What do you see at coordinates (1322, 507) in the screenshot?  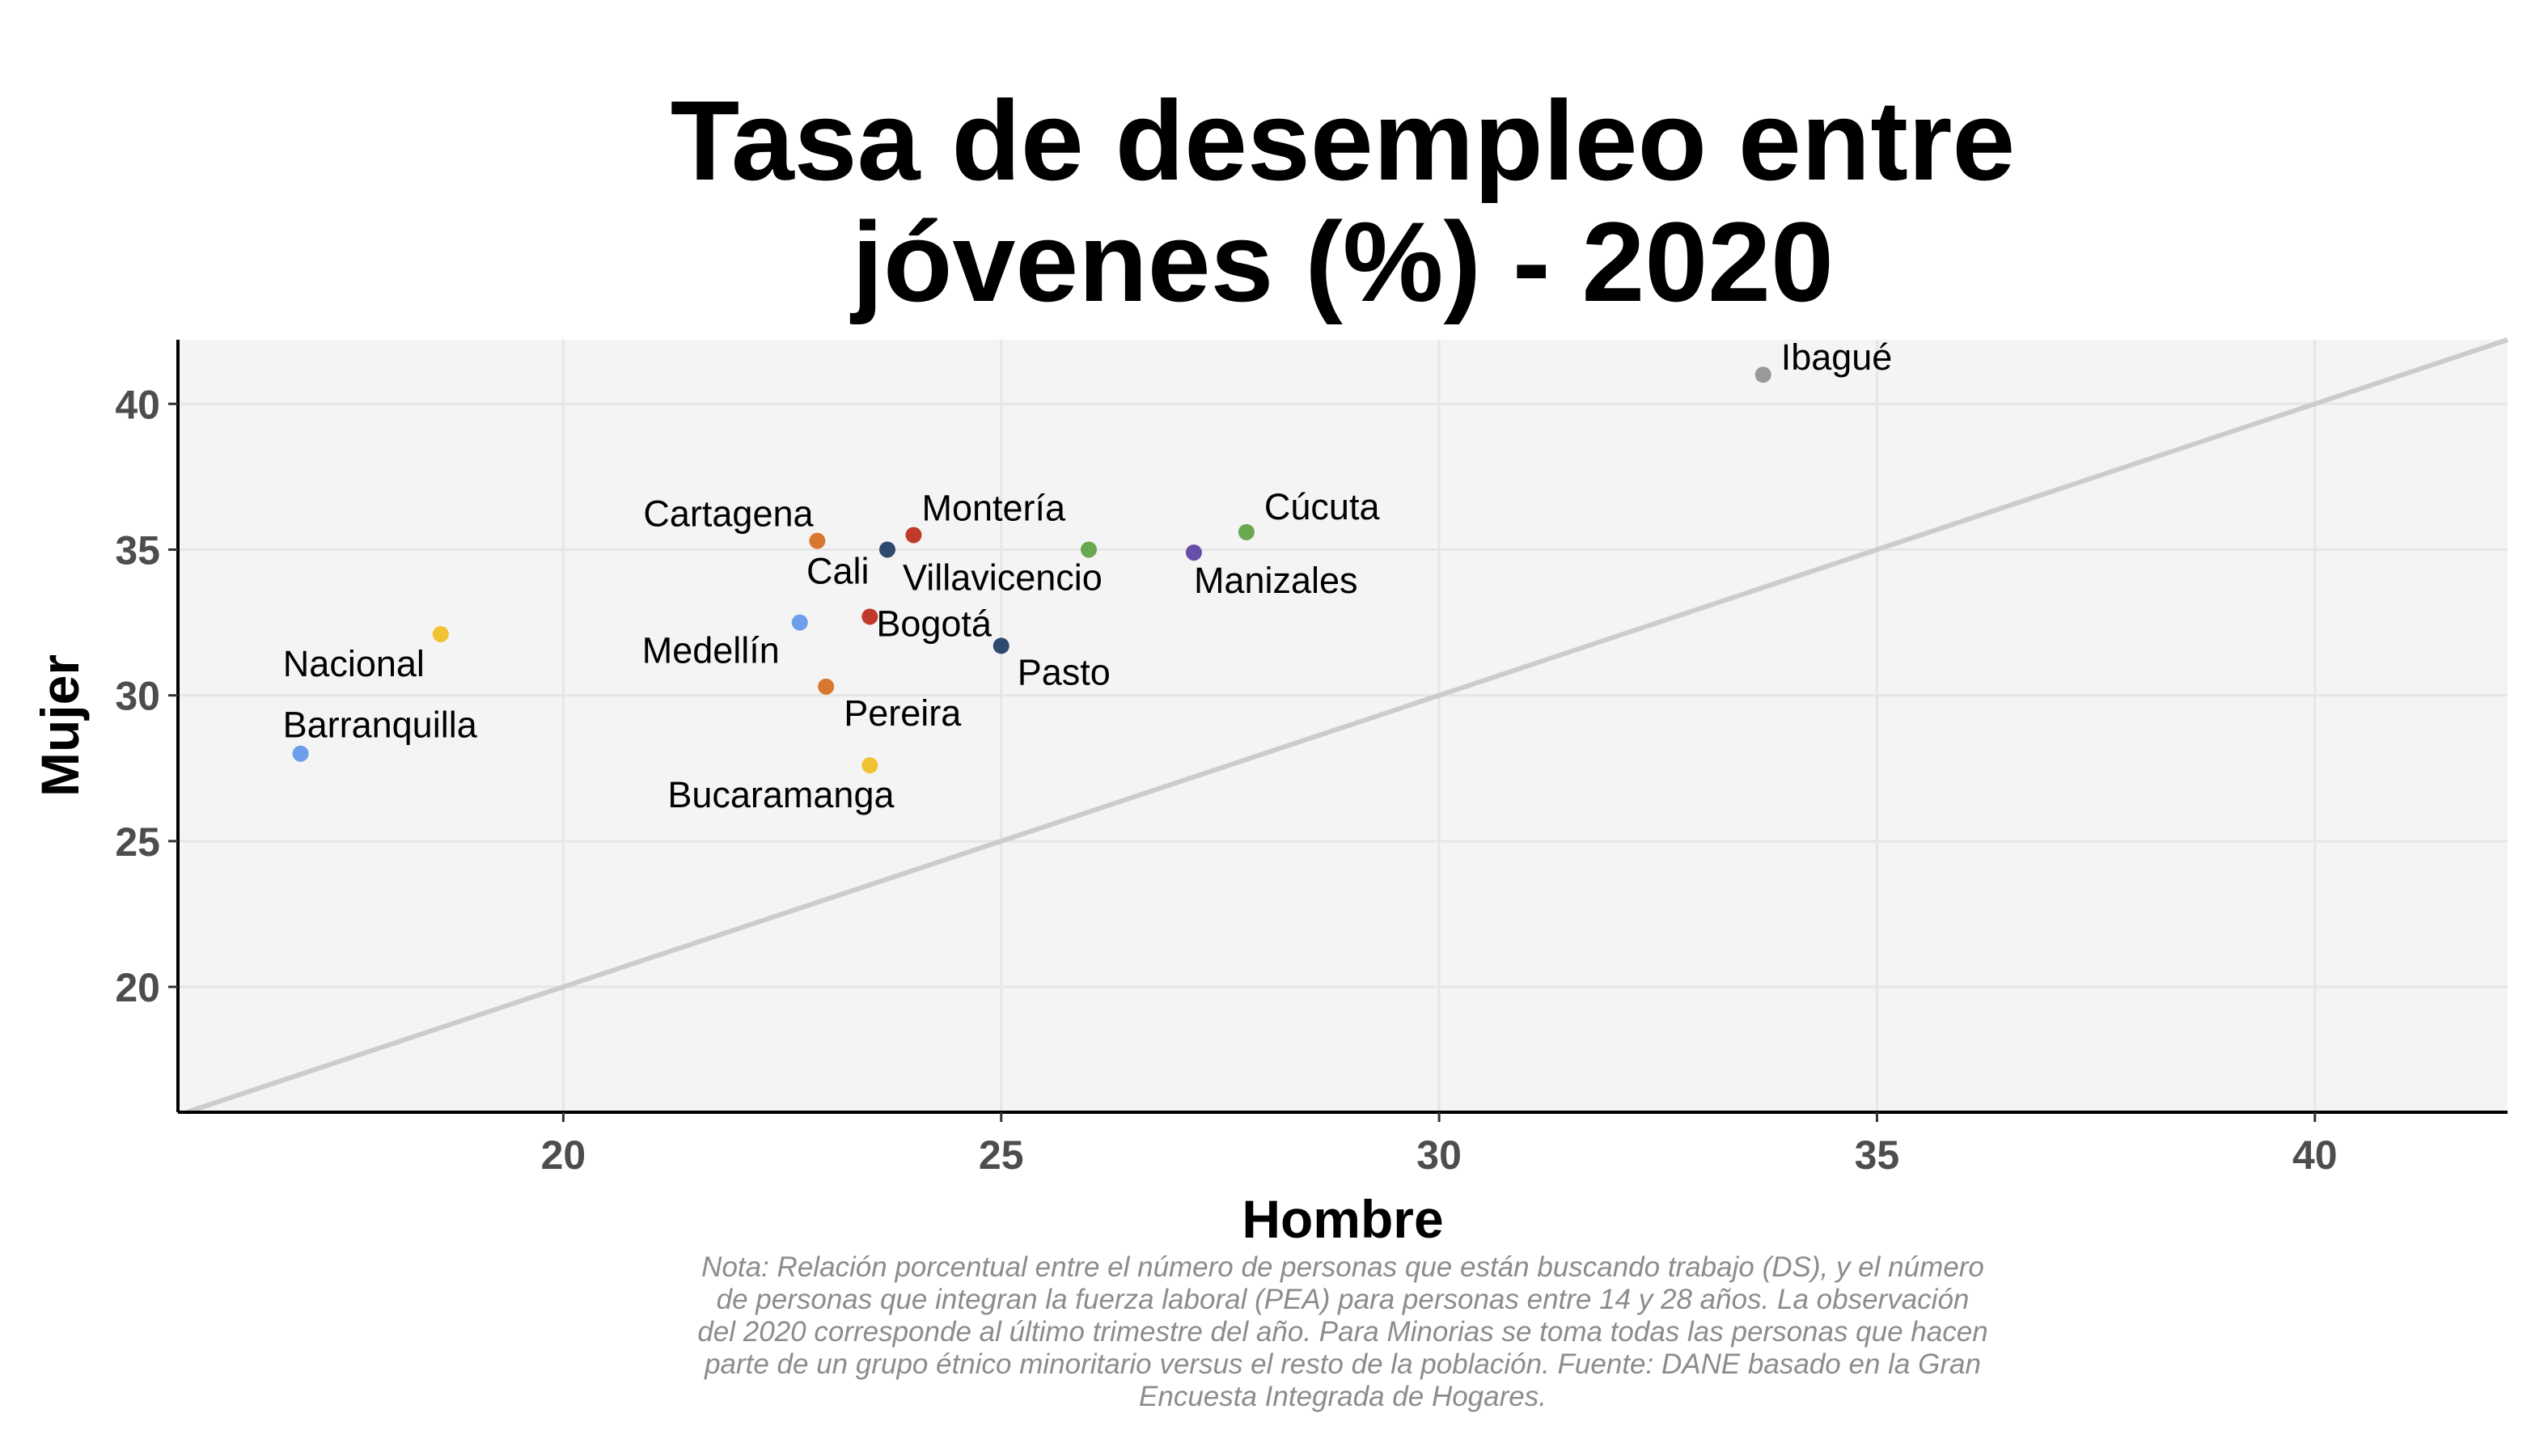 I see `point-label: Cúcuta` at bounding box center [1322, 507].